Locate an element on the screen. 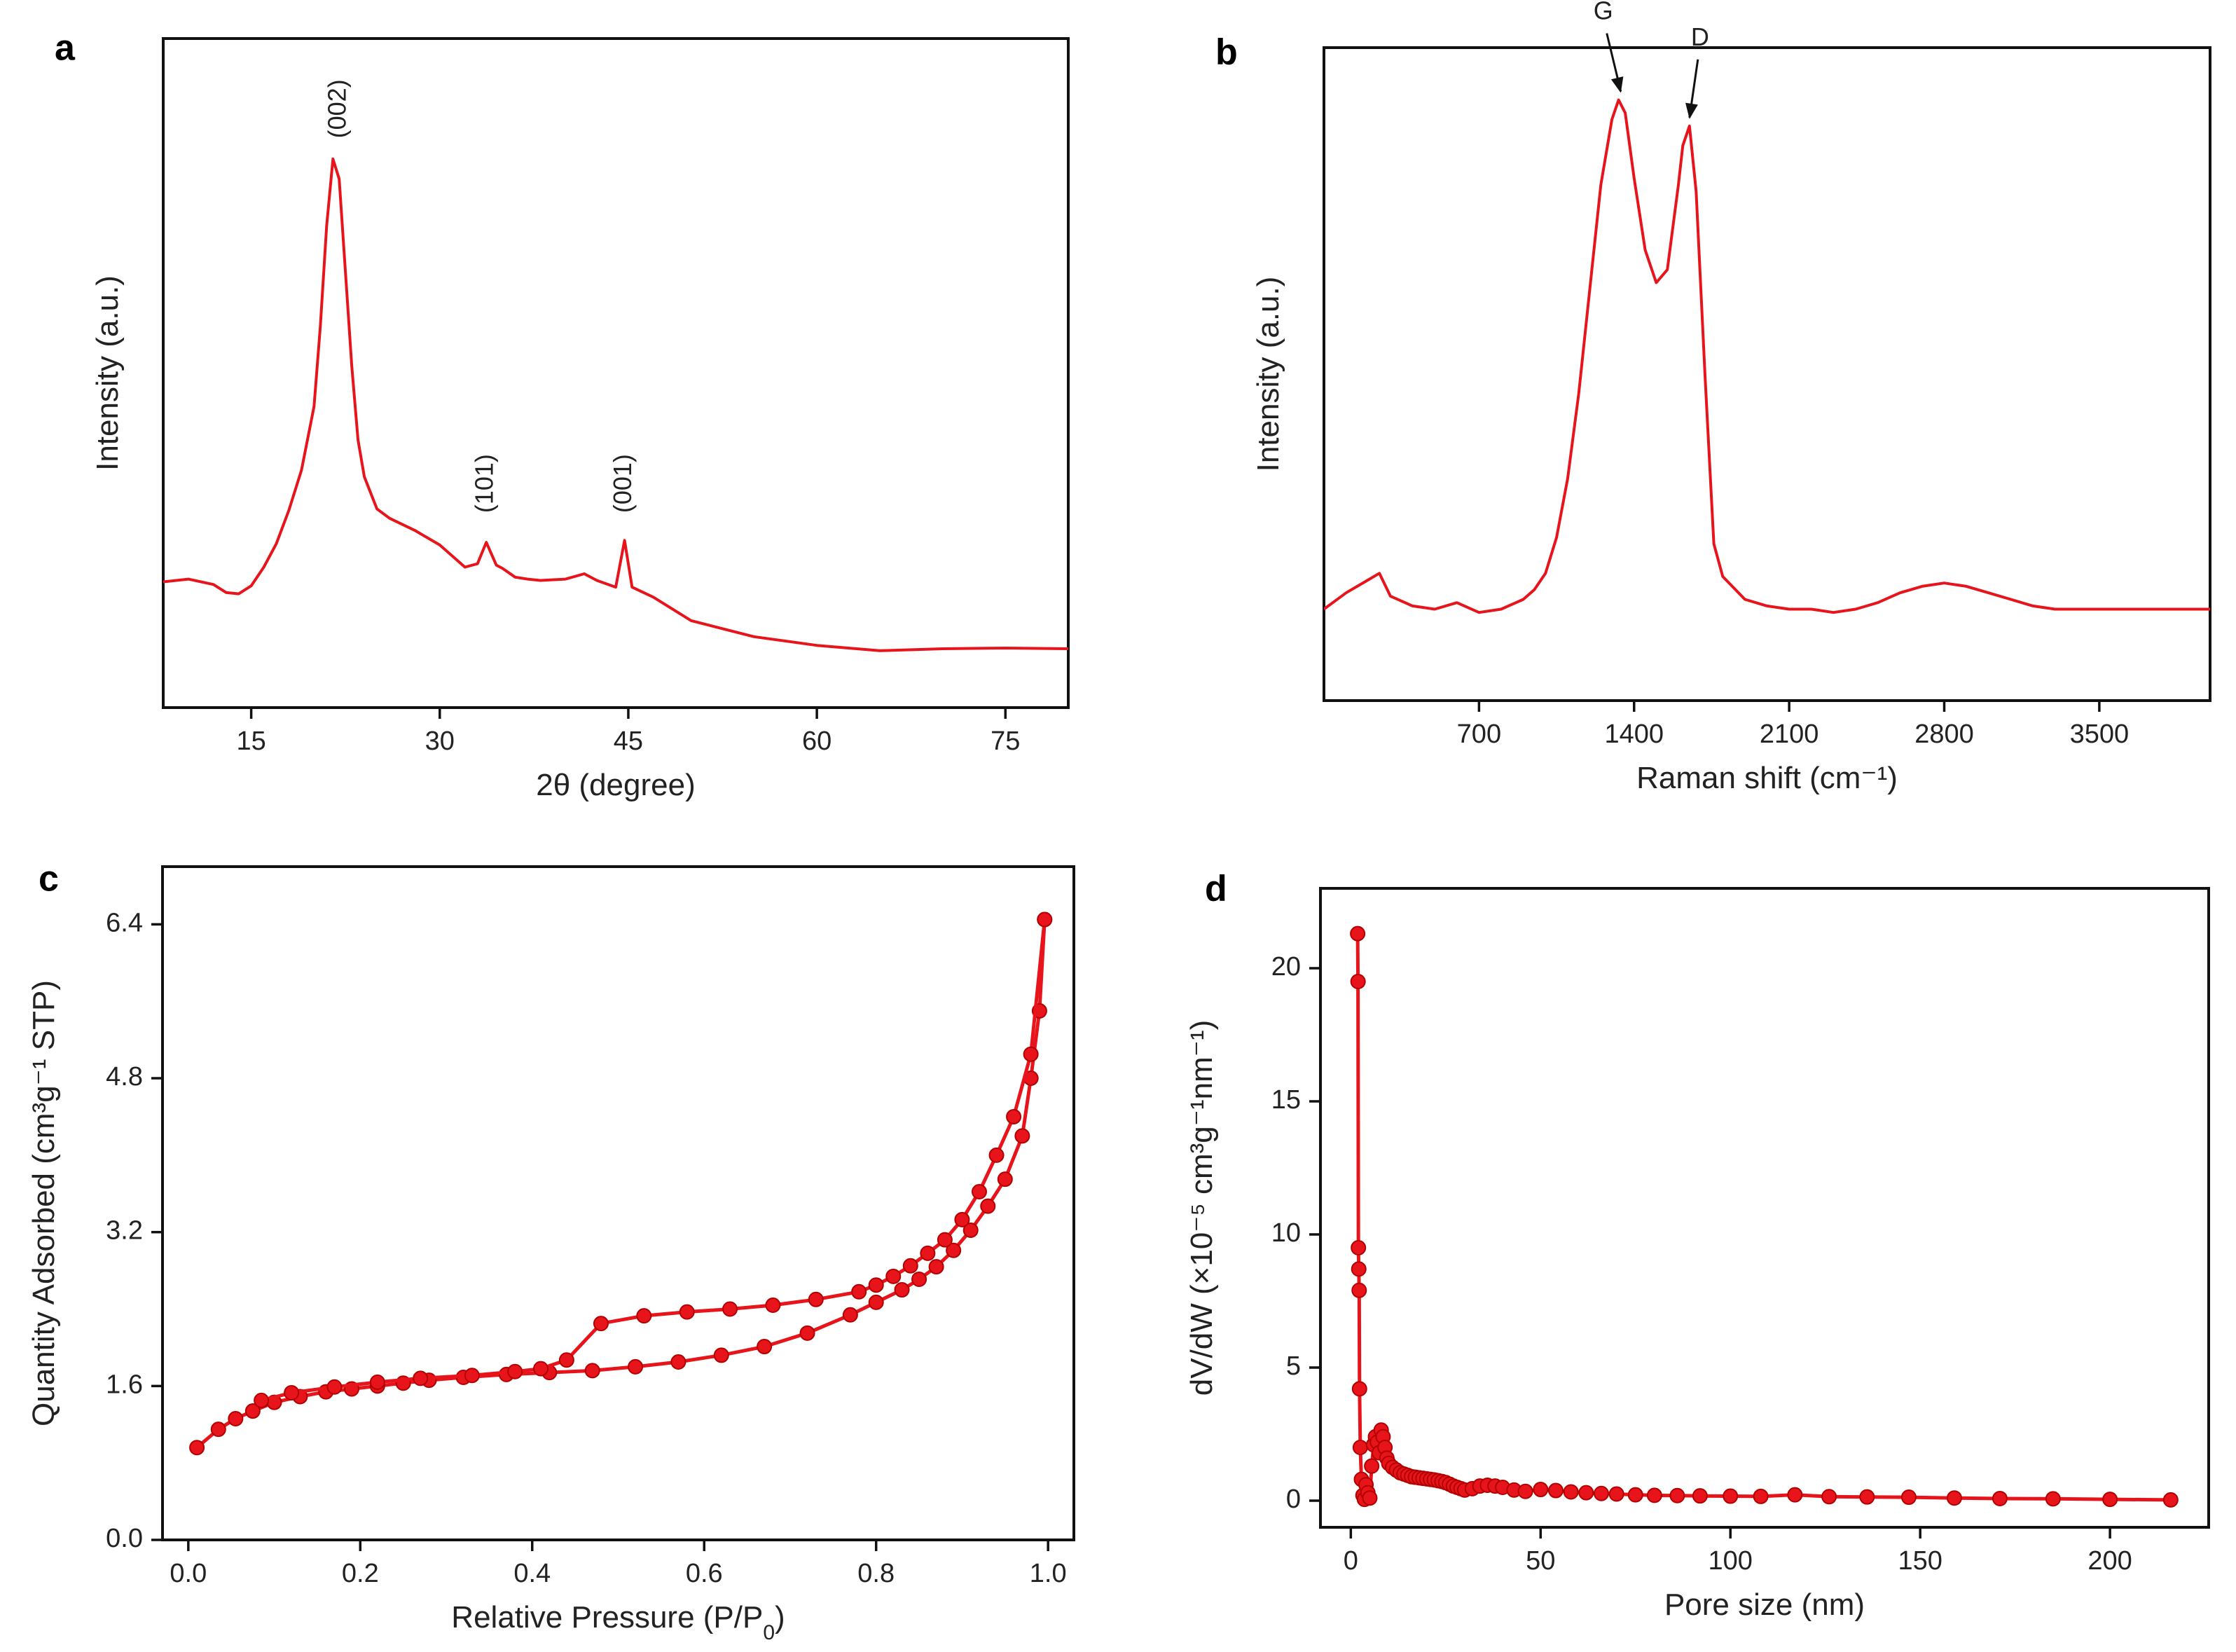 Image resolution: width=2236 pixels, height=1652 pixels. y-tick-label: 5 is located at coordinates (1293, 1366).